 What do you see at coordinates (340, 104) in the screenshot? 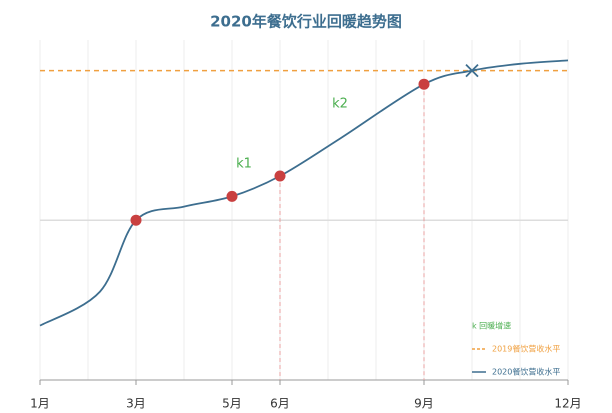
I see `annotation: k2` at bounding box center [340, 104].